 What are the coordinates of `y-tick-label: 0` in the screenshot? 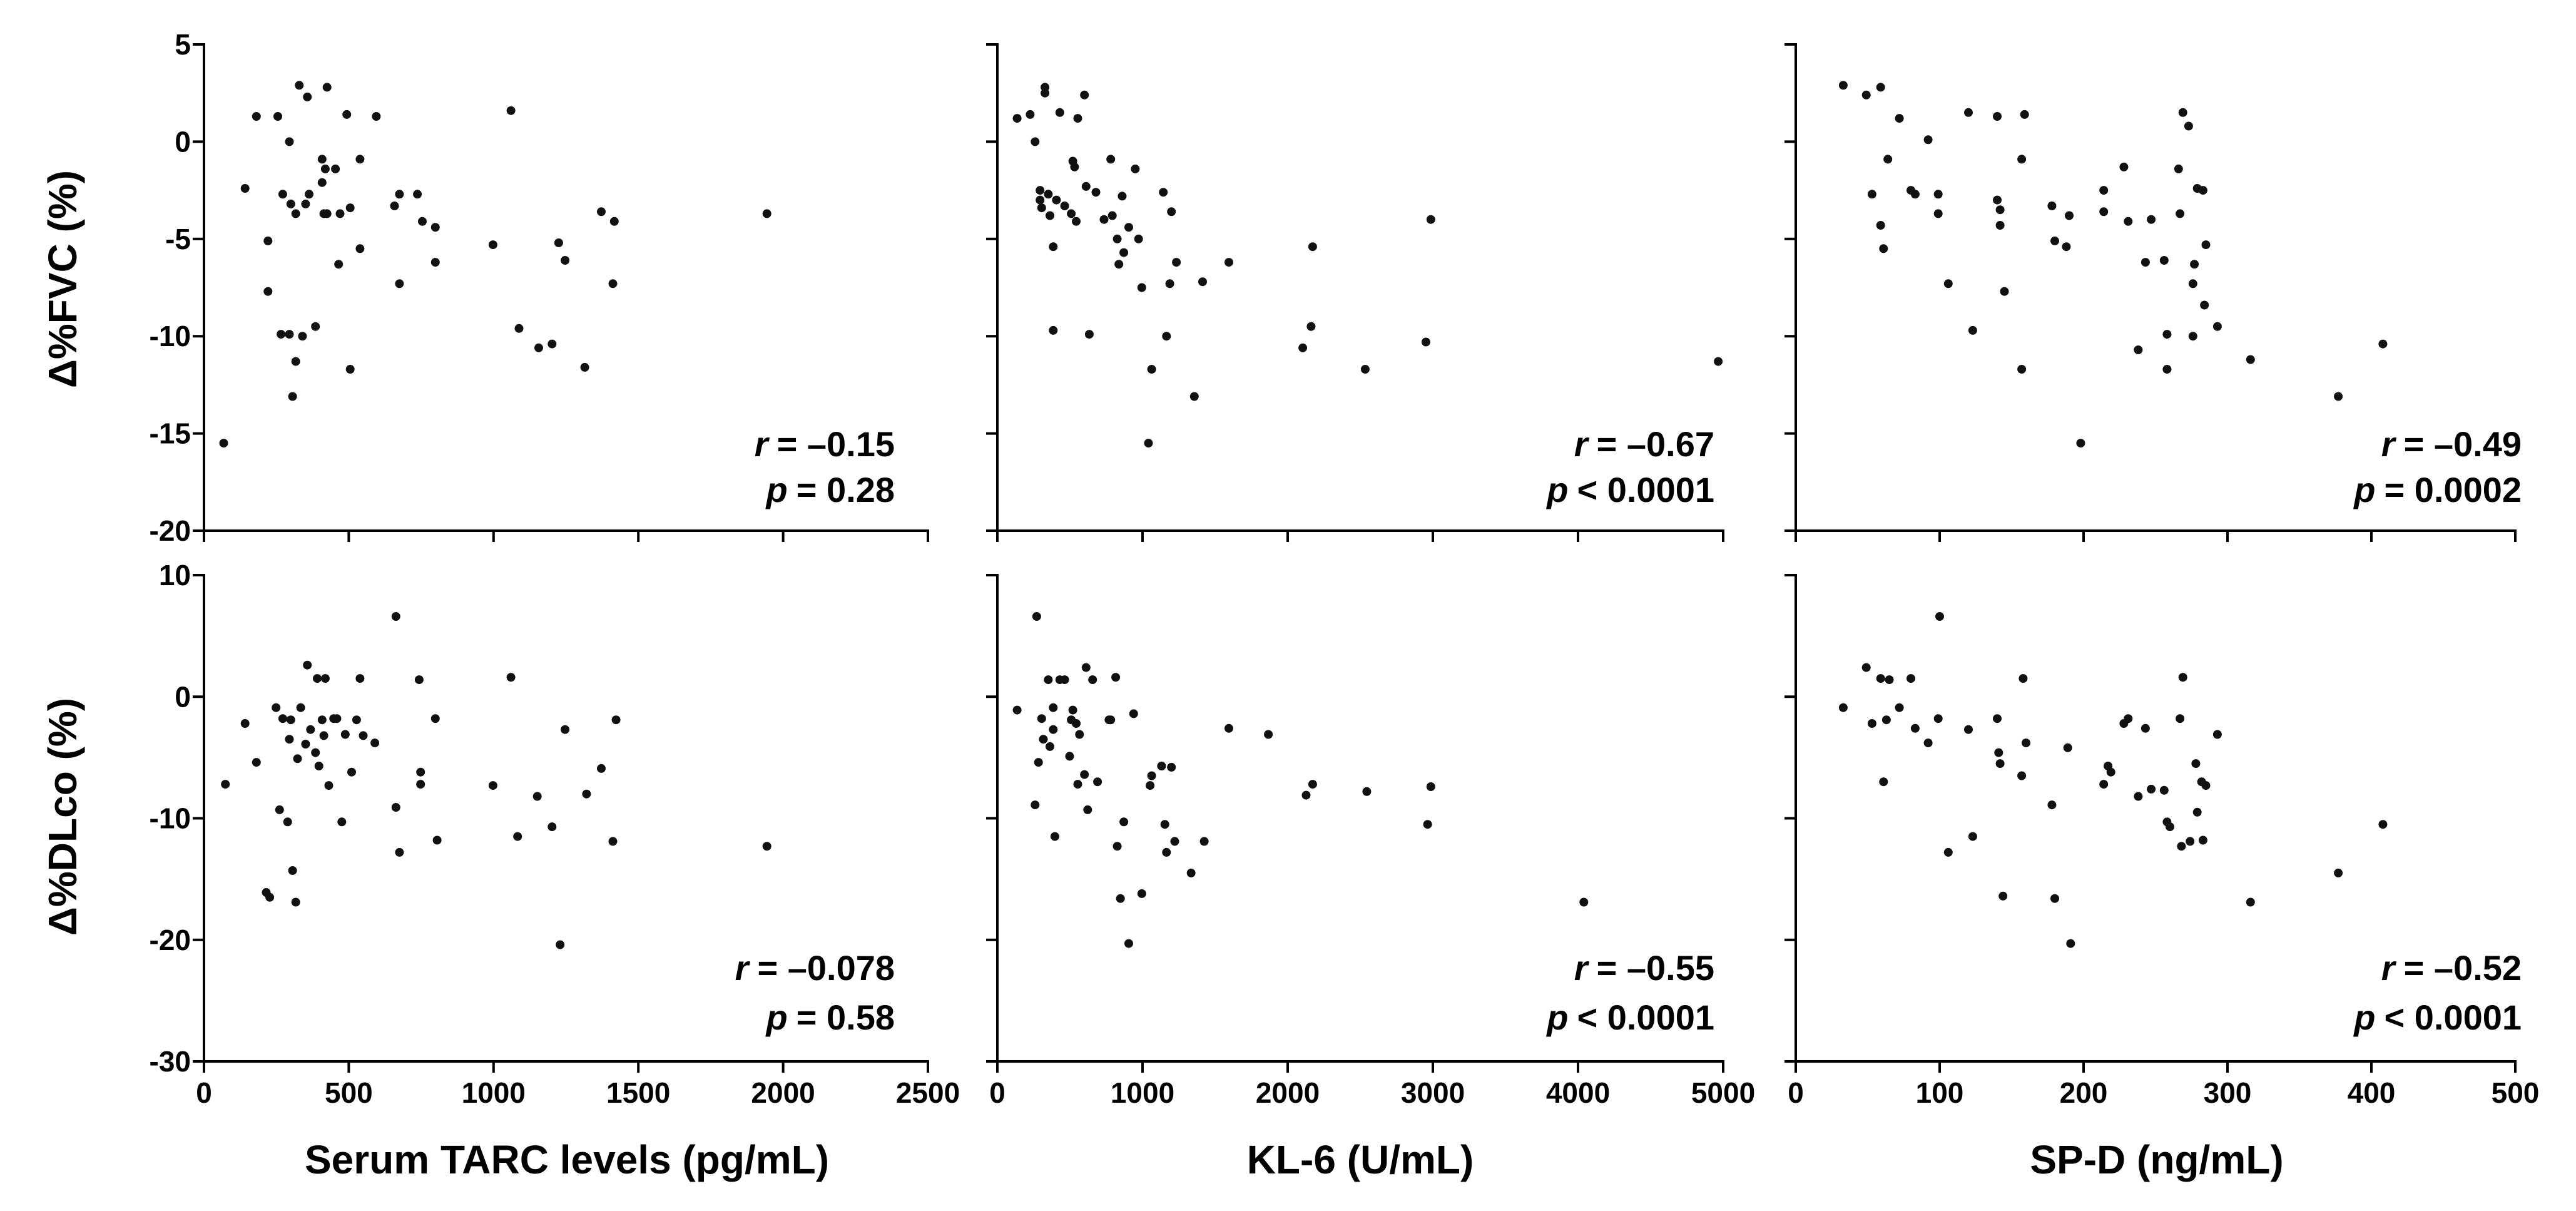 It's located at (183, 141).